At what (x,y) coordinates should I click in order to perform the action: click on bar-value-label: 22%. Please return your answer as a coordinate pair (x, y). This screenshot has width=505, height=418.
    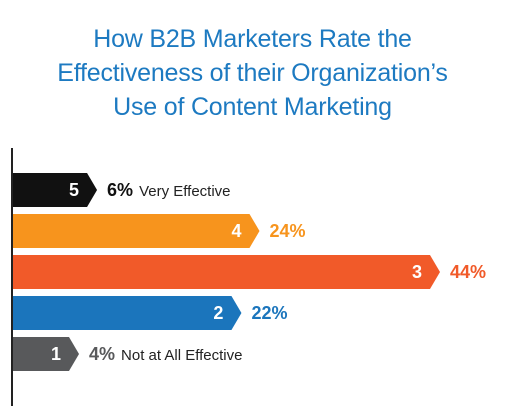
    Looking at the image, I should click on (269, 313).